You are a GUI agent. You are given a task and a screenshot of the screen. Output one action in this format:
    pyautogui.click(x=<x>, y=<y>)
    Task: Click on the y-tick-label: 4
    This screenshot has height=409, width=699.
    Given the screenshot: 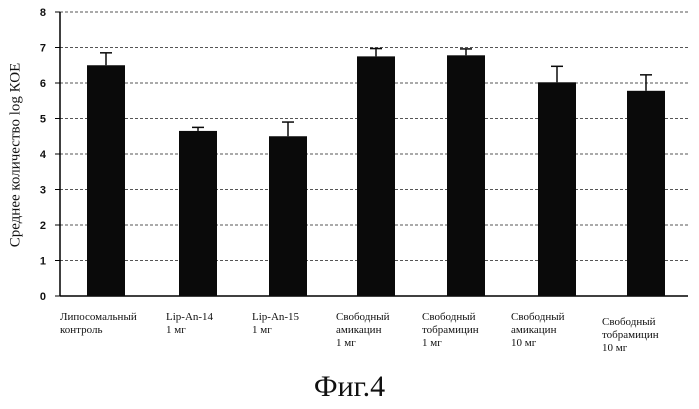 What is the action you would take?
    pyautogui.click(x=43, y=155)
    